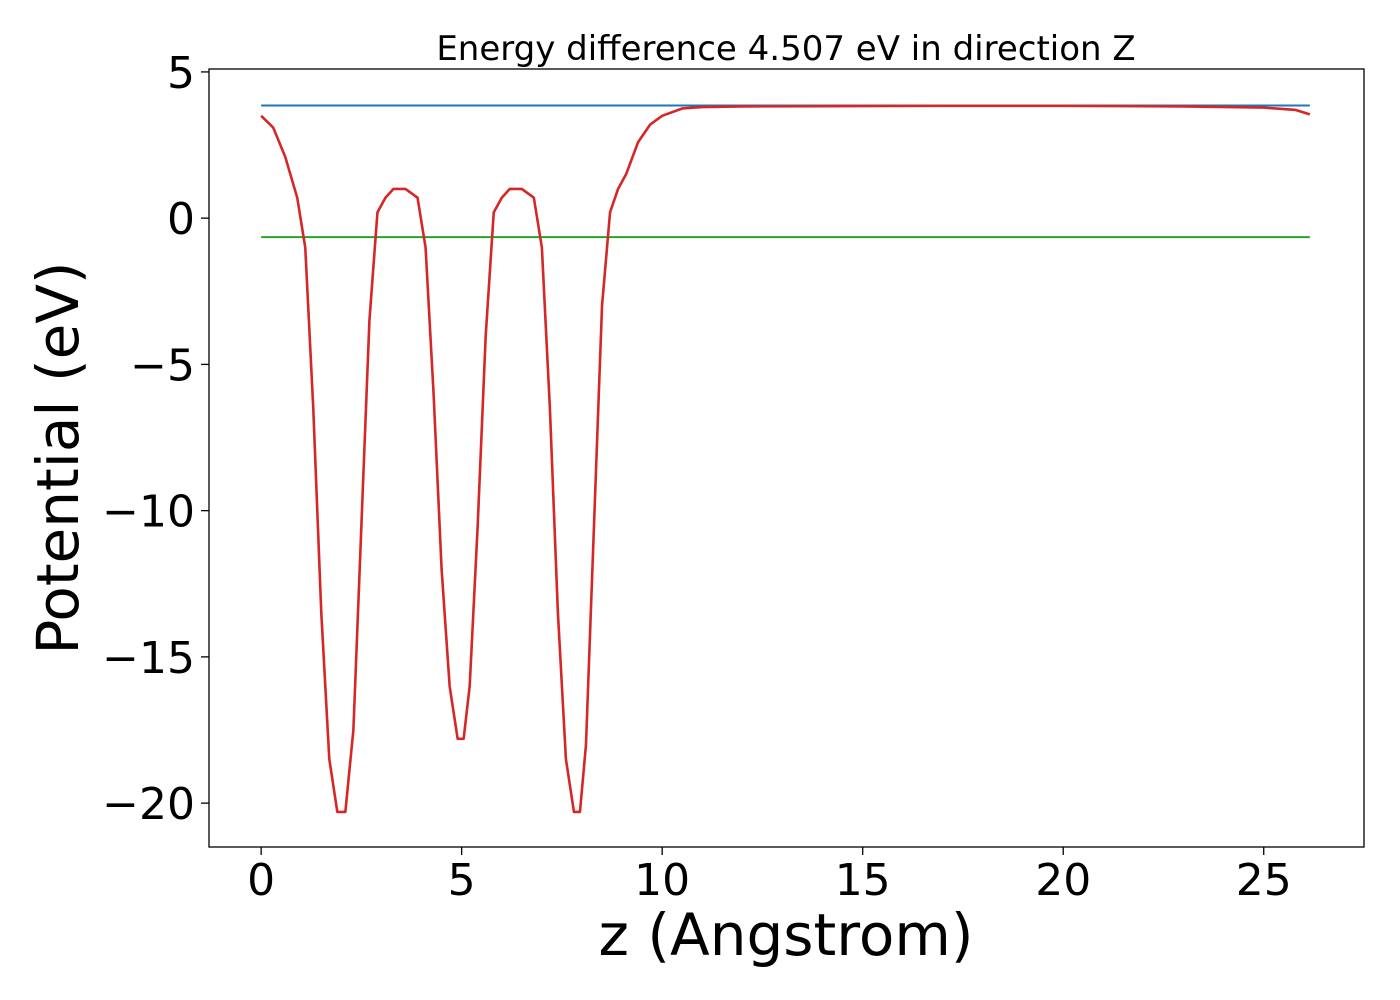 This screenshot has width=1400, height=1000. What do you see at coordinates (261, 880) in the screenshot?
I see `x-tick-label: 0` at bounding box center [261, 880].